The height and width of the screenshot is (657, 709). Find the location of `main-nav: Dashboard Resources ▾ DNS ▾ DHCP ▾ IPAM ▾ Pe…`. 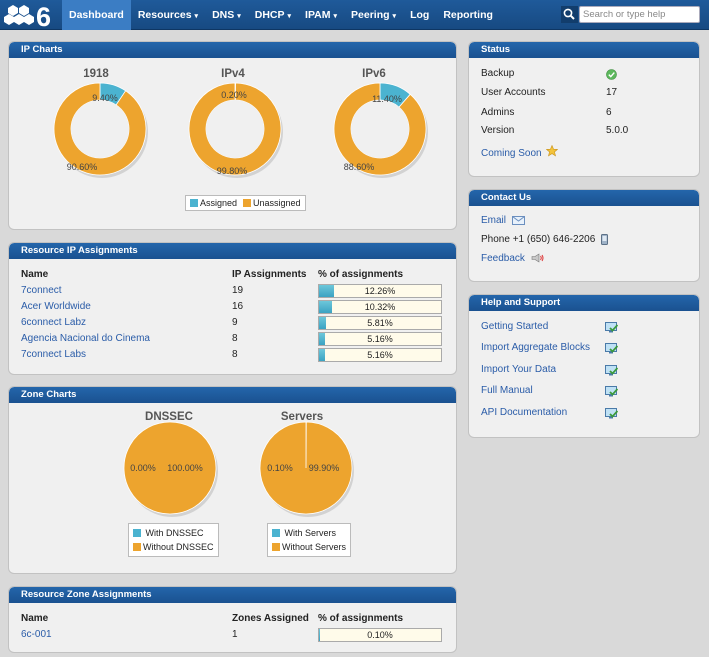

main-nav: Dashboard Resources ▾ DNS ▾ DHCP ▾ IPAM ▾ Pe… is located at coordinates (281, 15).